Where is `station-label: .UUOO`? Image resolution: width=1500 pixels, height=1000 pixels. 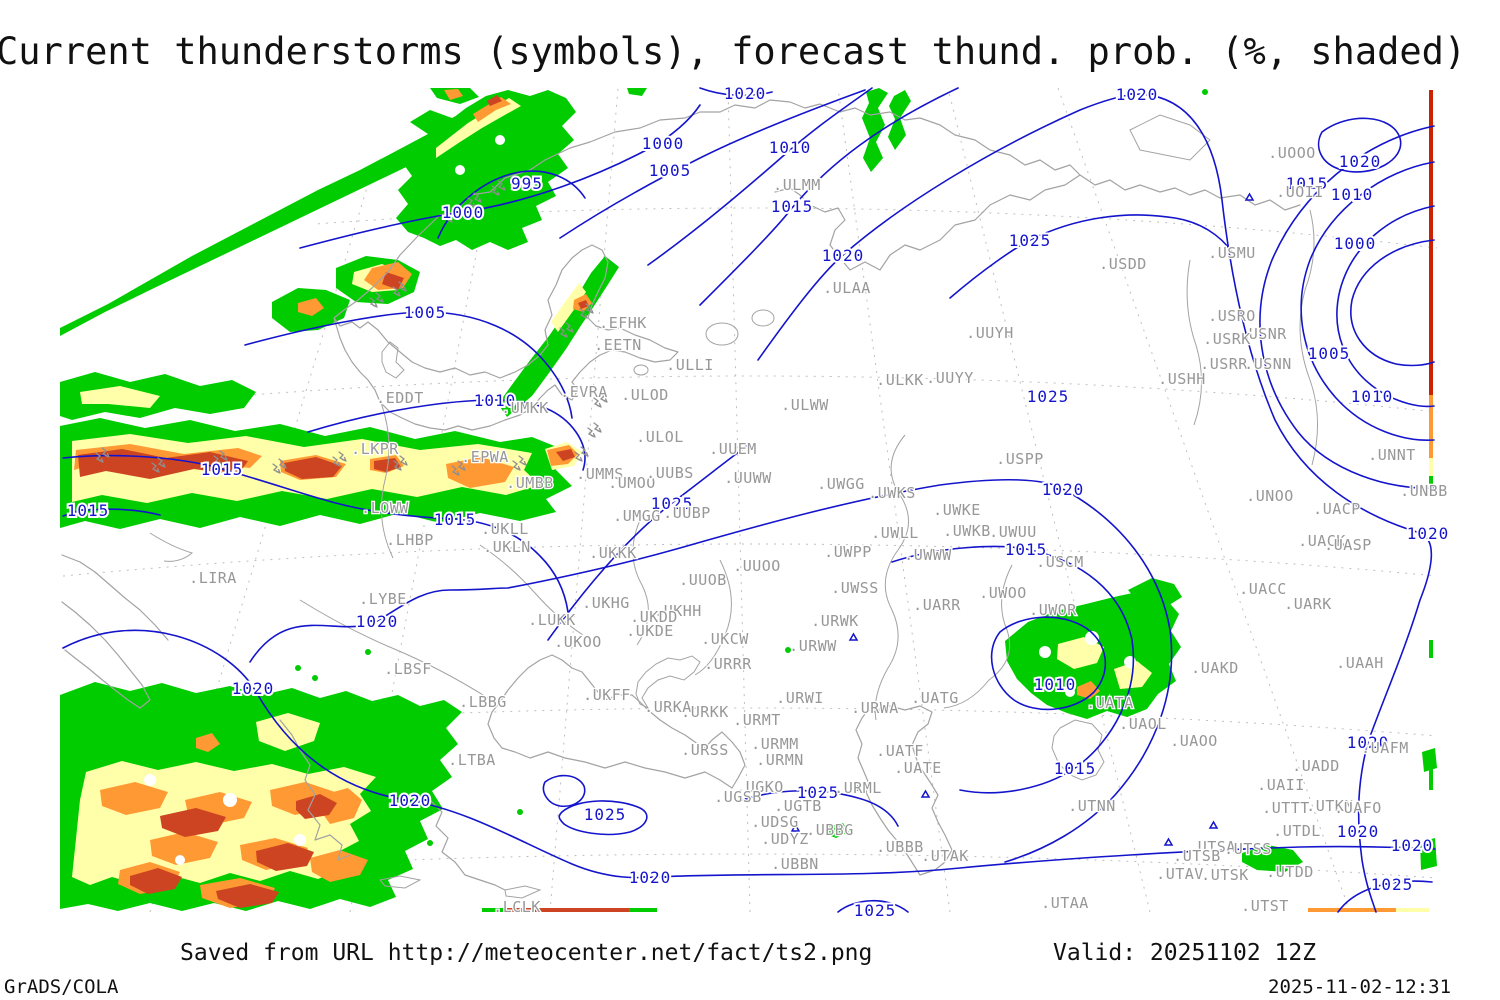
station-label: .UUOO is located at coordinates (757, 566).